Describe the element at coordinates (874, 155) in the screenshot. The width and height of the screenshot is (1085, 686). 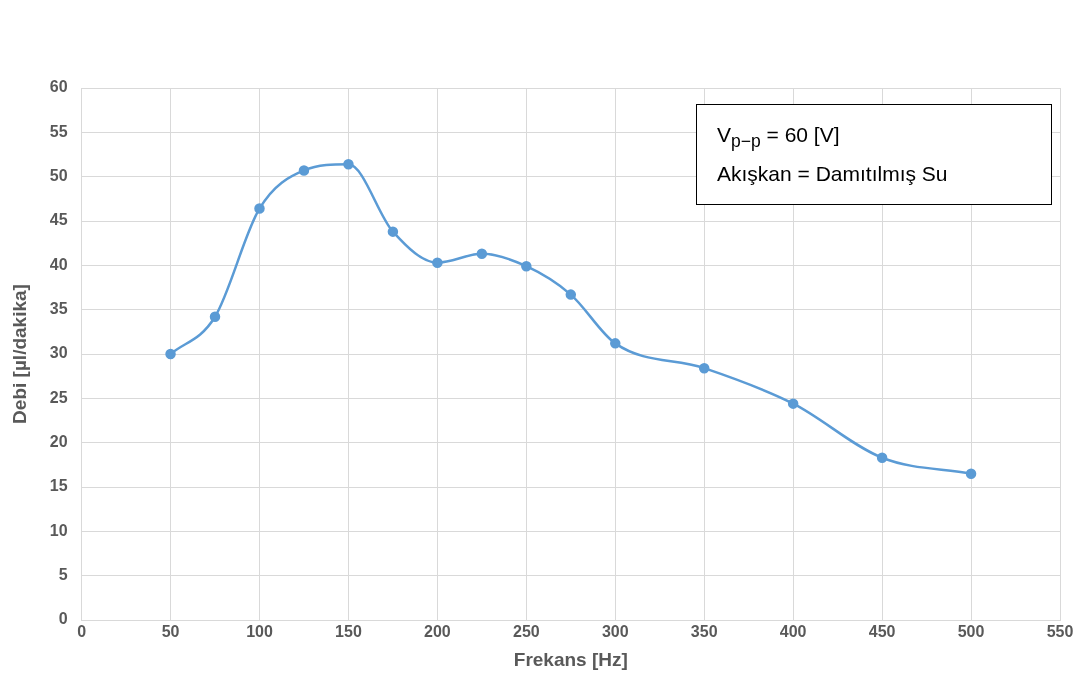
I see `note-box: V$_{p−p}$ = 60 [V] Akışkan = Damıtılmış Su` at that location.